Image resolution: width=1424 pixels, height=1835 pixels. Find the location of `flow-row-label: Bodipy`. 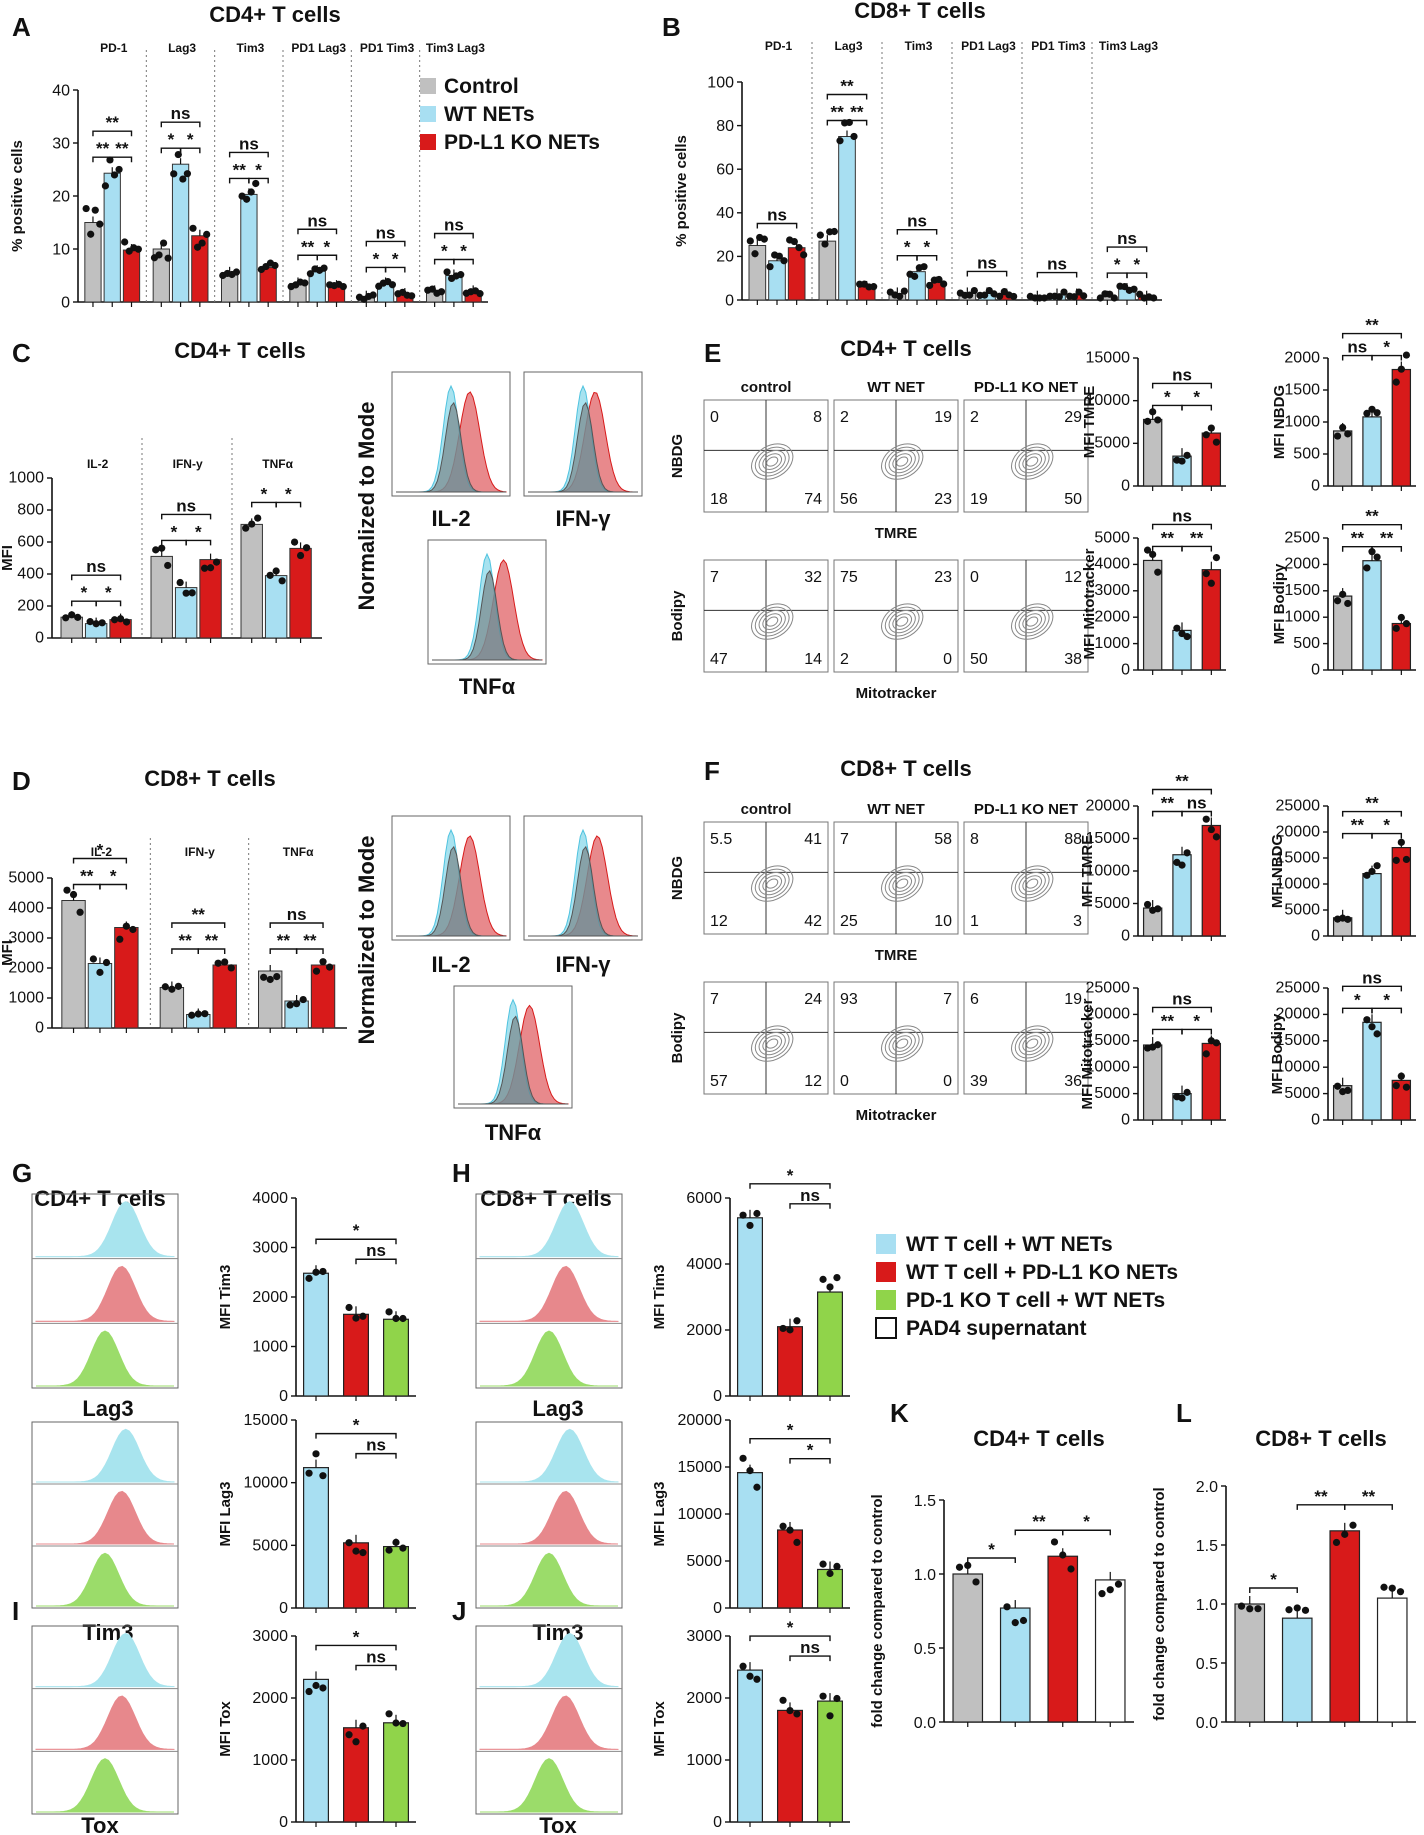

flow-row-label: Bodipy is located at coordinates (677, 1037).